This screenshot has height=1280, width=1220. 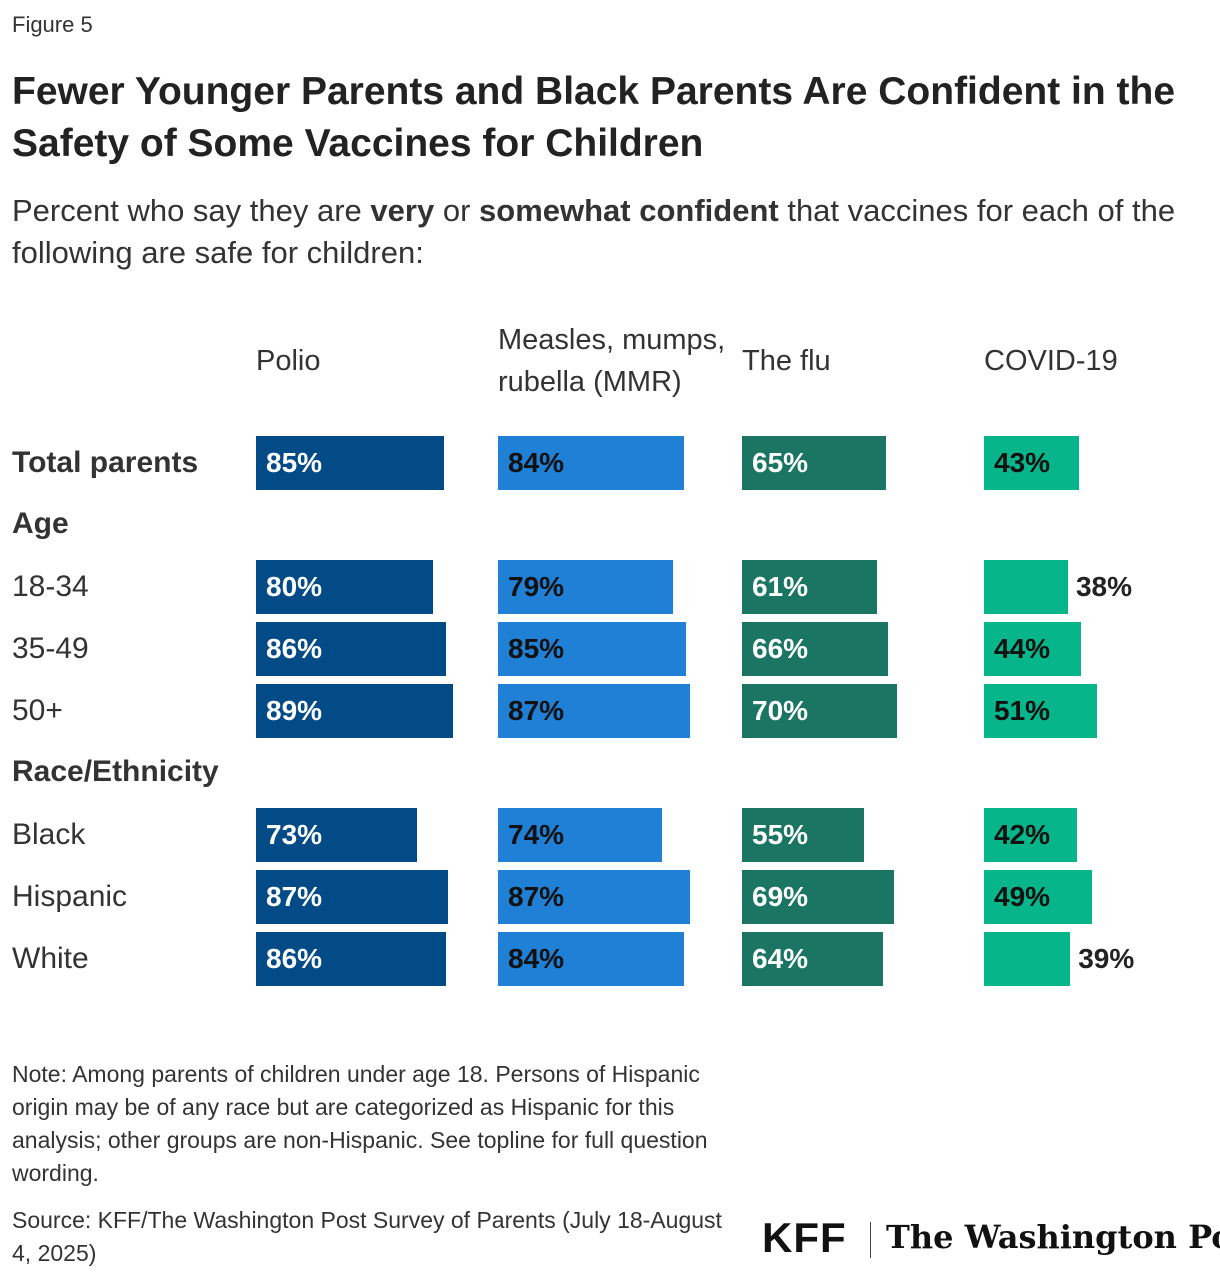 What do you see at coordinates (1106, 958) in the screenshot?
I see `value-label: 39%` at bounding box center [1106, 958].